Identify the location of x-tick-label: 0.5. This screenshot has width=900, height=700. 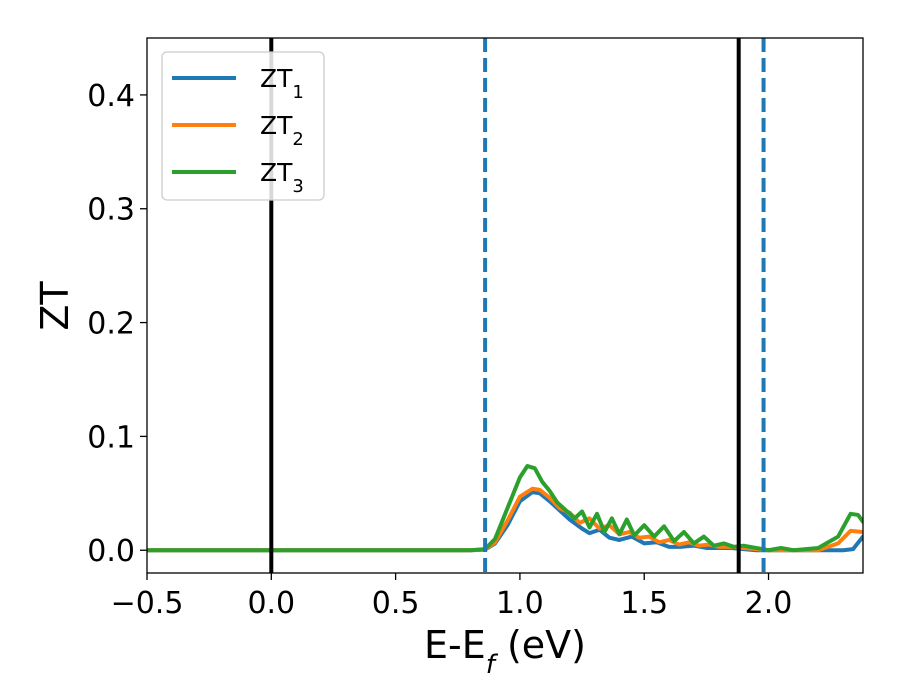
(396, 603).